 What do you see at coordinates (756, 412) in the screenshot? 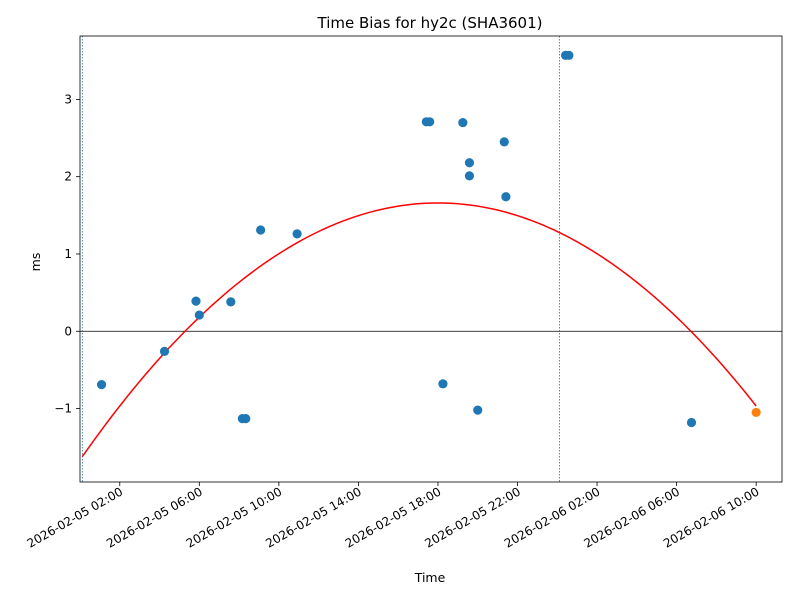
I see `latest-data-point` at bounding box center [756, 412].